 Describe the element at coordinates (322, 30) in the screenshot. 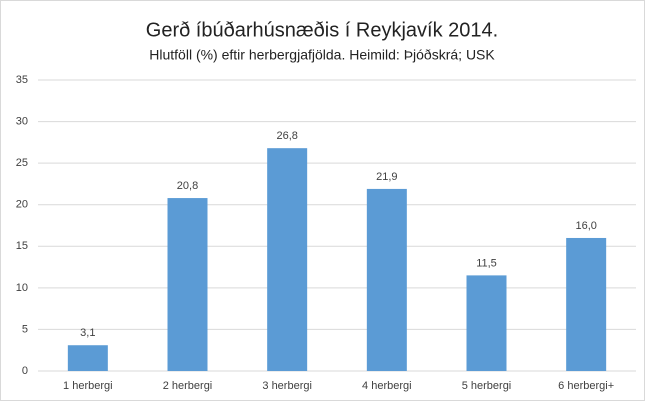

I see `chart-title: Gerð íbúðarhúsnæðis í Reykjavík 2014.` at that location.